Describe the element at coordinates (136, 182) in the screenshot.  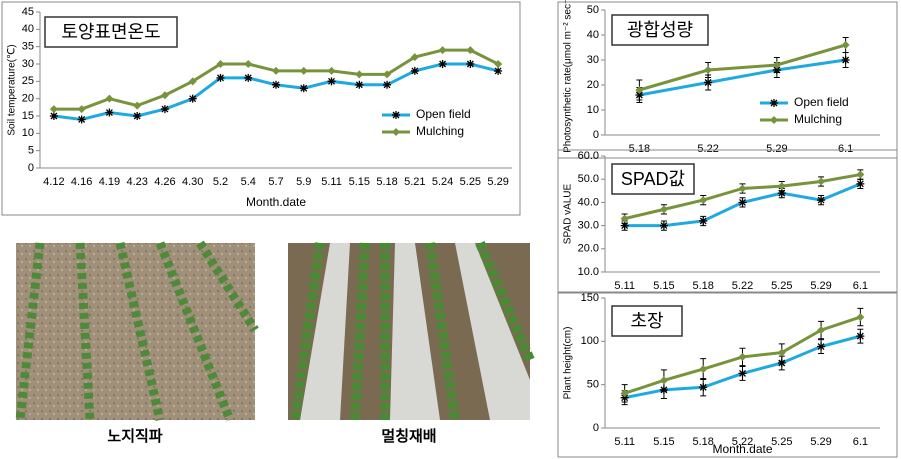
I see `x-tick-label: 4.23` at that location.